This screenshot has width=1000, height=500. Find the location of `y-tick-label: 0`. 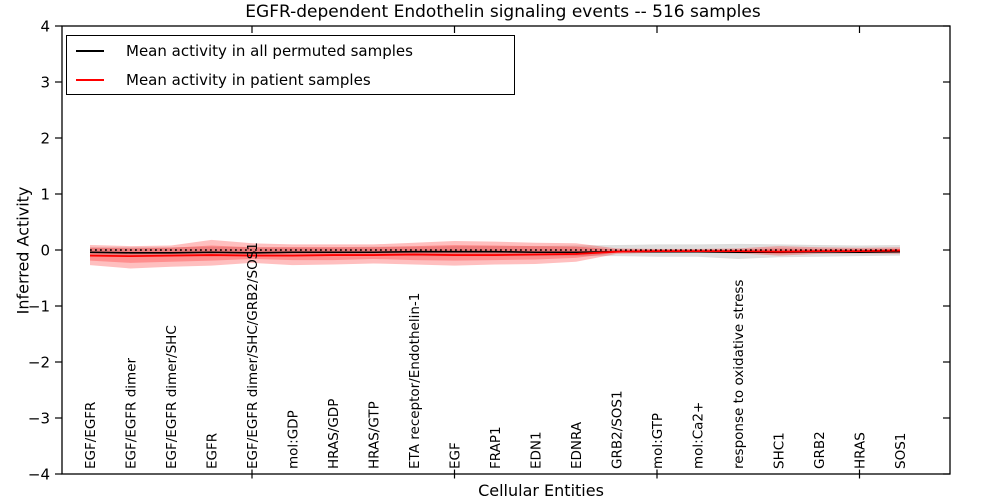

y-tick-label: 0 is located at coordinates (45, 251).